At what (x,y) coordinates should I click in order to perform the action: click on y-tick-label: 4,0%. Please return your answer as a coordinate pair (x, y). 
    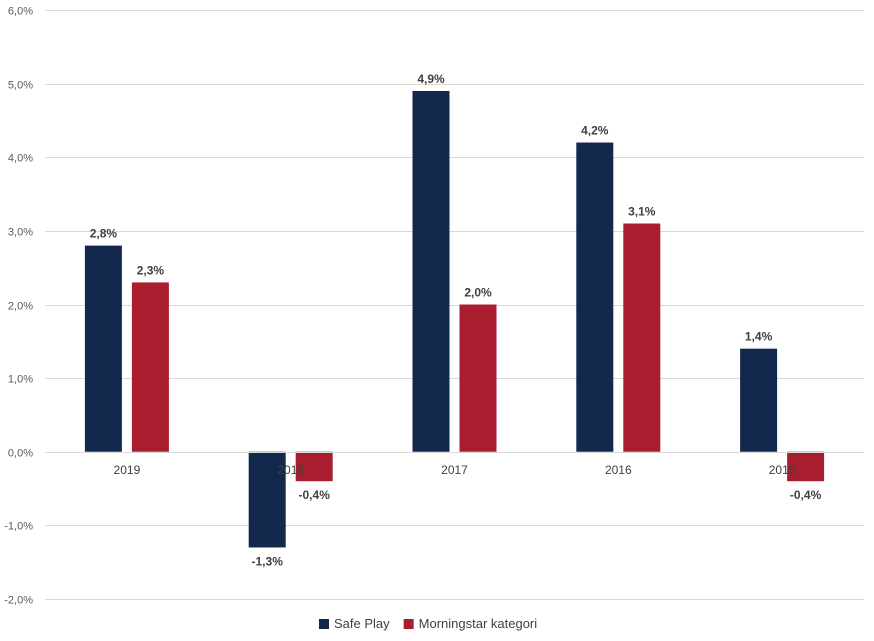
    Looking at the image, I should click on (20, 159).